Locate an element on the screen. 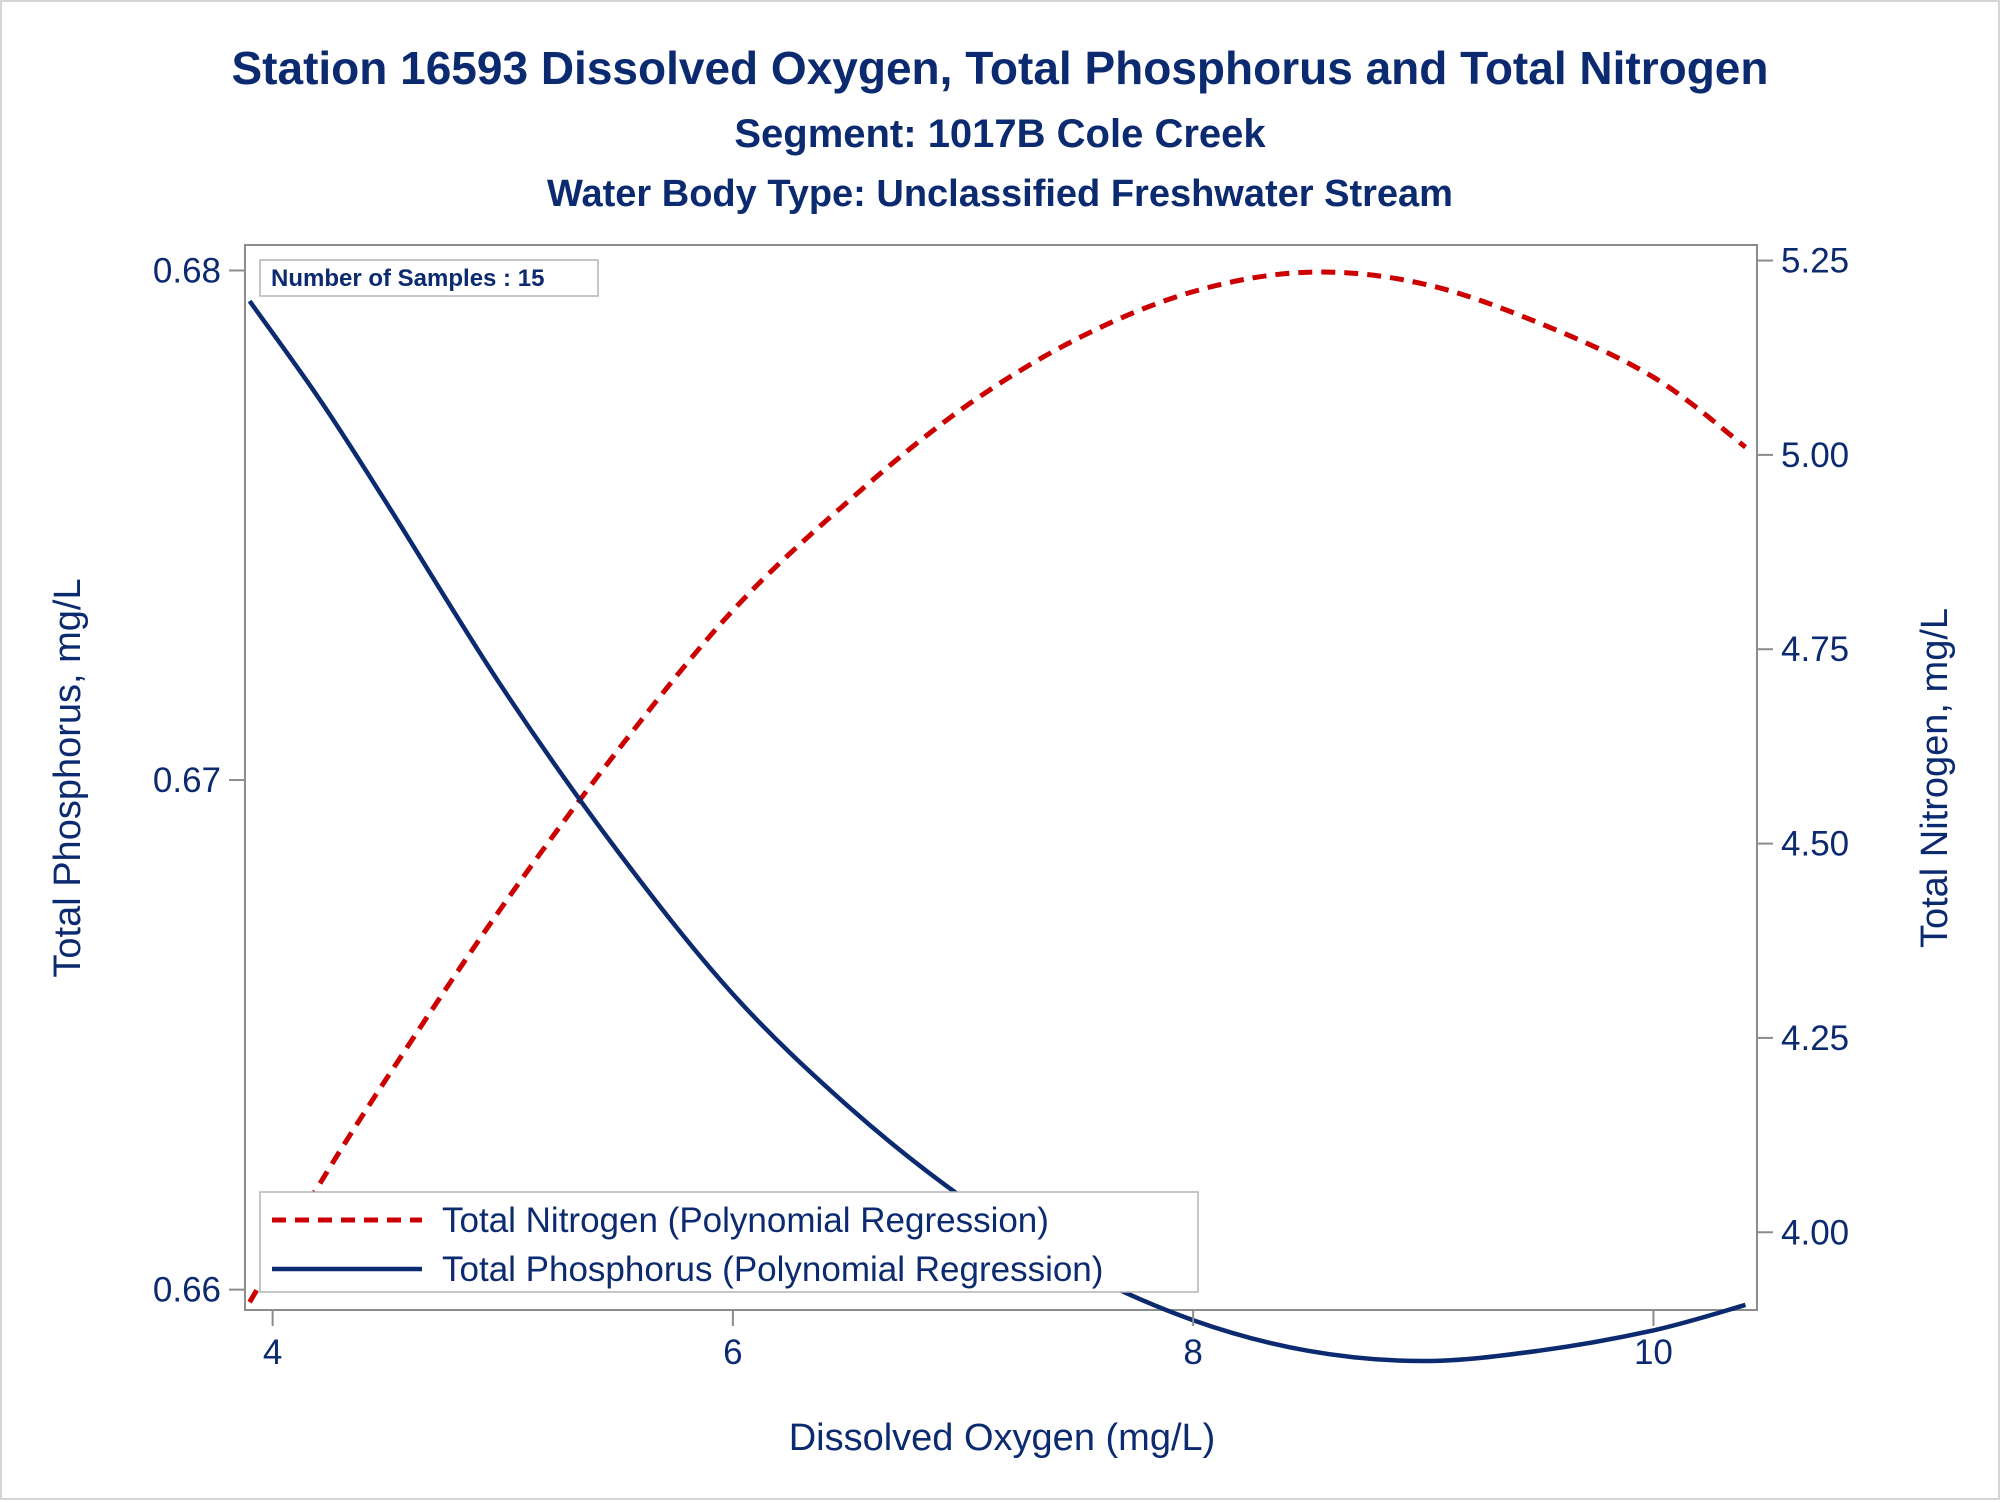 The height and width of the screenshot is (1503, 2000). y-right-tick-label: 4.00 is located at coordinates (1815, 1232).